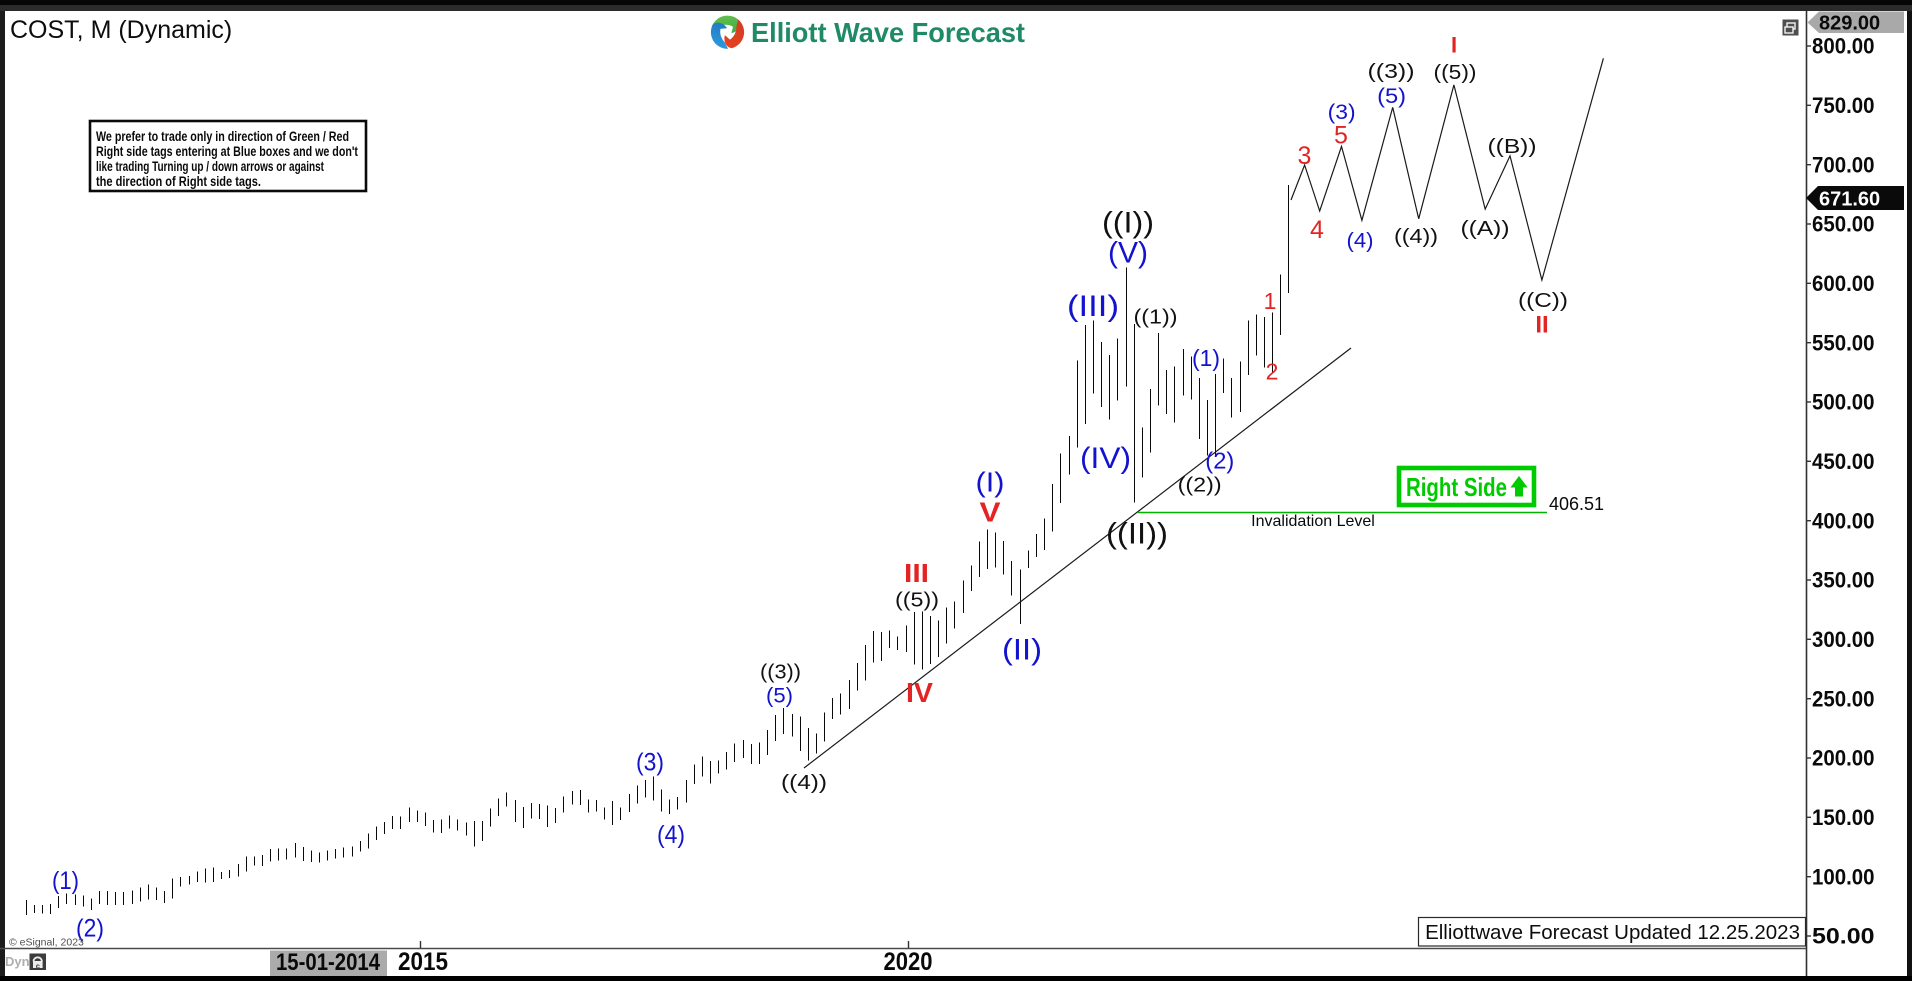 Image resolution: width=1912 pixels, height=981 pixels. I want to click on svg-text: 750.00, so click(1843, 105).